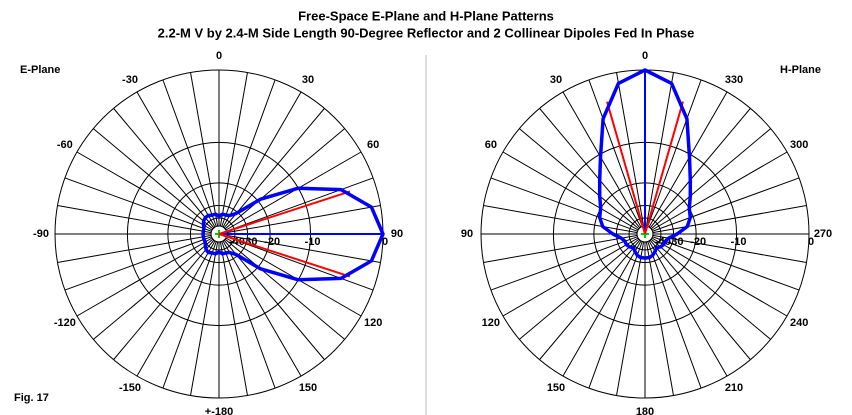 The image size is (852, 415). Describe the element at coordinates (31, 398) in the screenshot. I see `figure-label: Fig. 17` at that location.